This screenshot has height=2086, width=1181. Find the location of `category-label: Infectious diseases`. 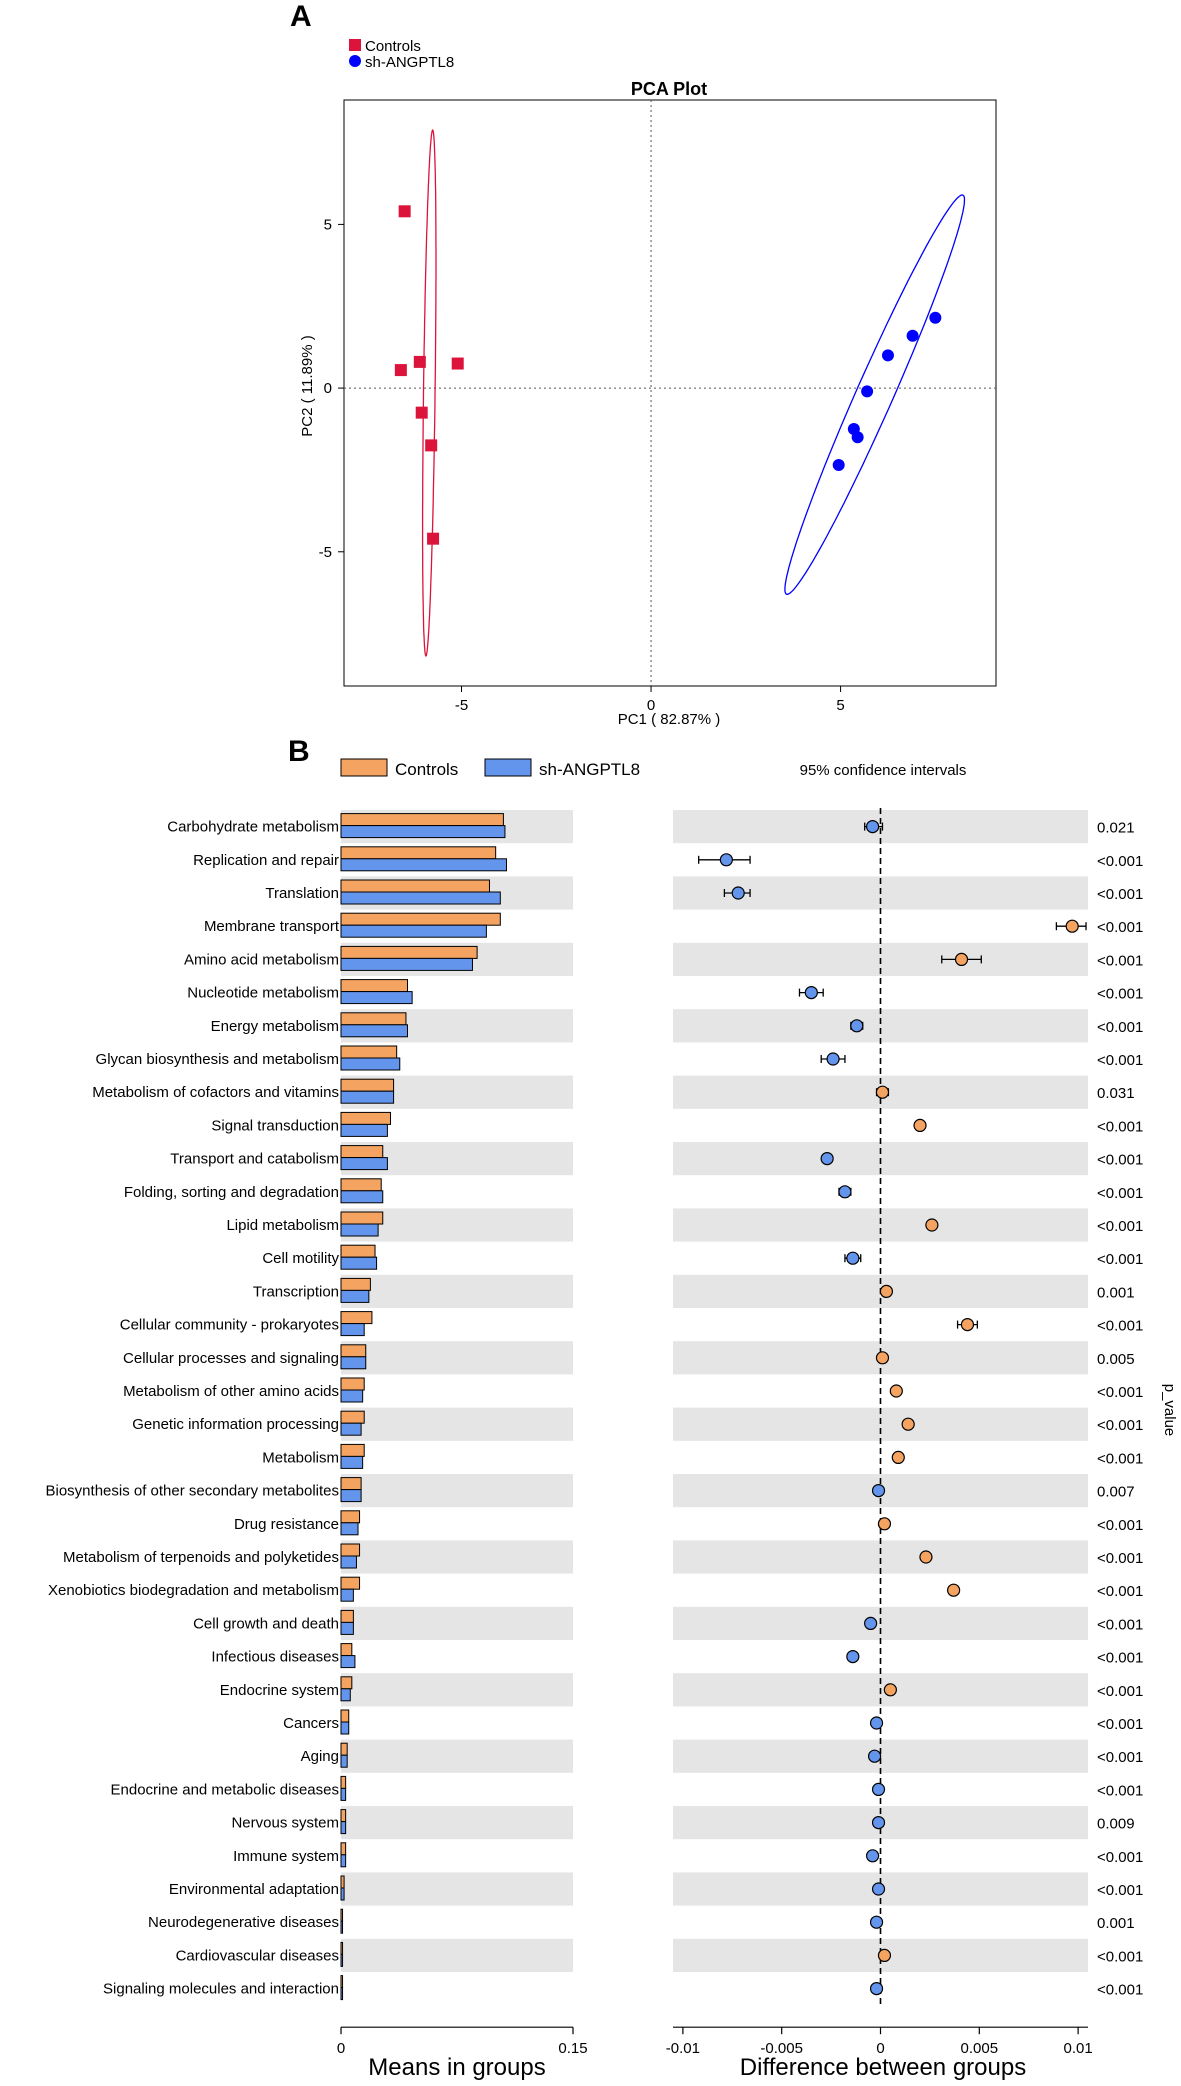

category-label: Infectious diseases is located at coordinates (275, 1657).